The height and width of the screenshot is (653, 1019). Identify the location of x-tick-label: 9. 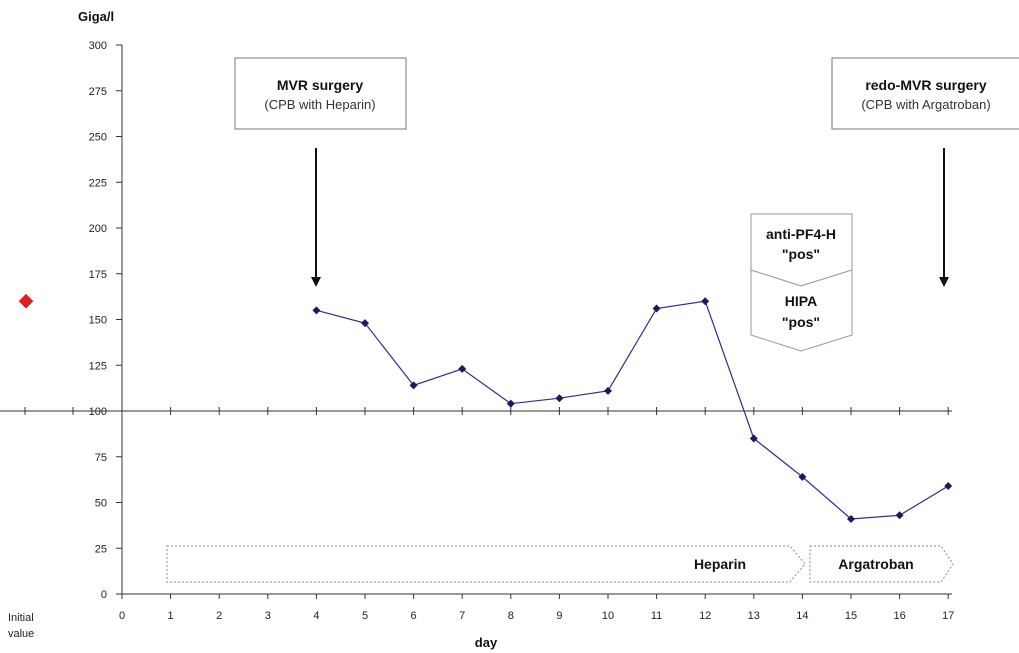
(559, 616).